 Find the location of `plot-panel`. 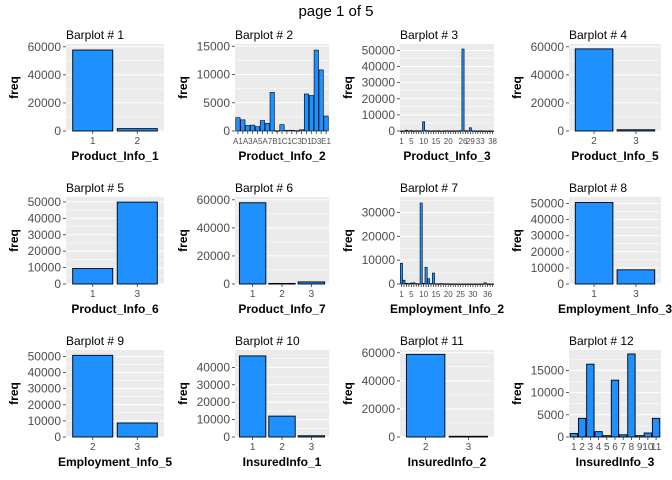

plot-panel is located at coordinates (447, 87).